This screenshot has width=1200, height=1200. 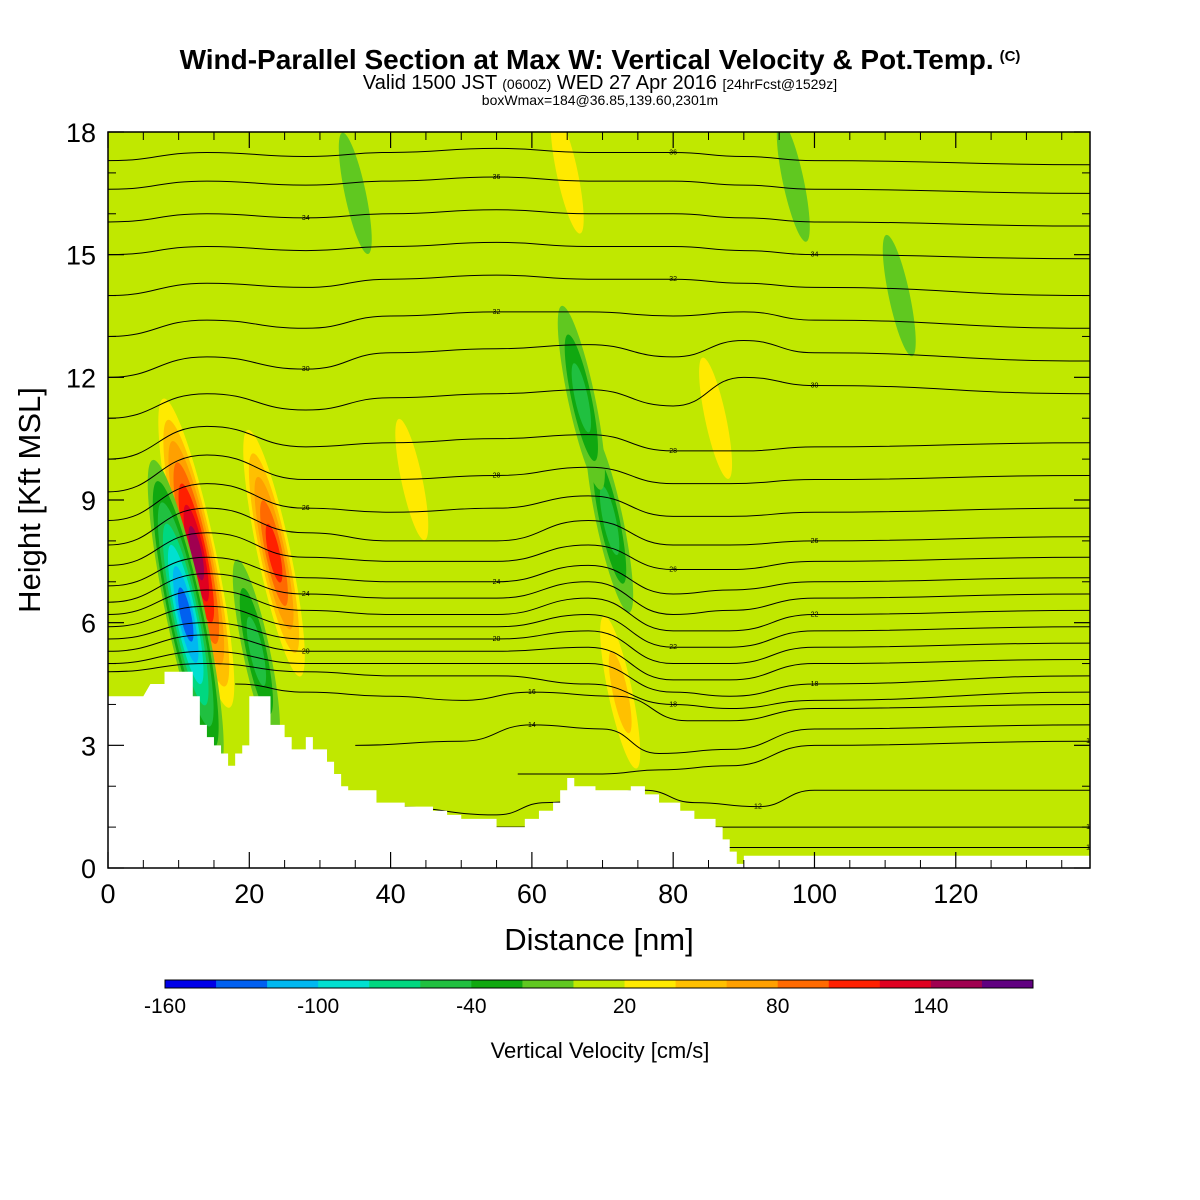 What do you see at coordinates (532, 692) in the screenshot?
I see `contour-label: 16` at bounding box center [532, 692].